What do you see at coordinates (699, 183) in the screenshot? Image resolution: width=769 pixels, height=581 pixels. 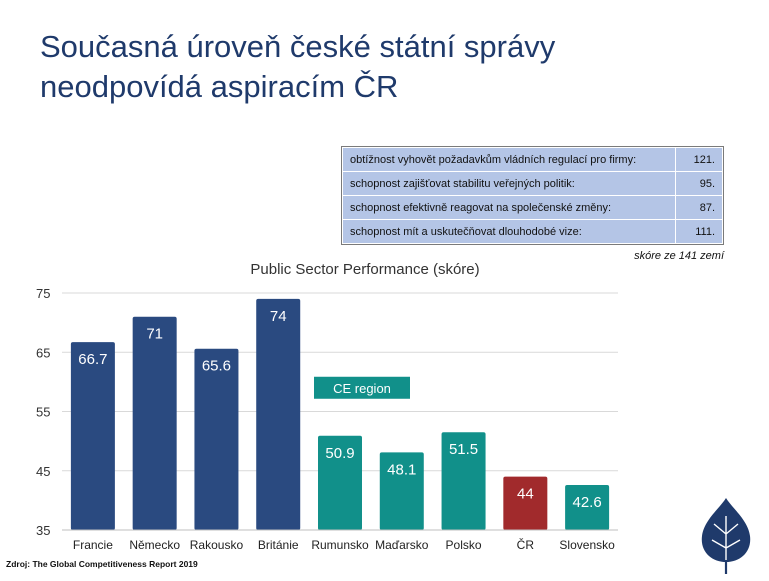 I see `table-cell-value: 95.` at bounding box center [699, 183].